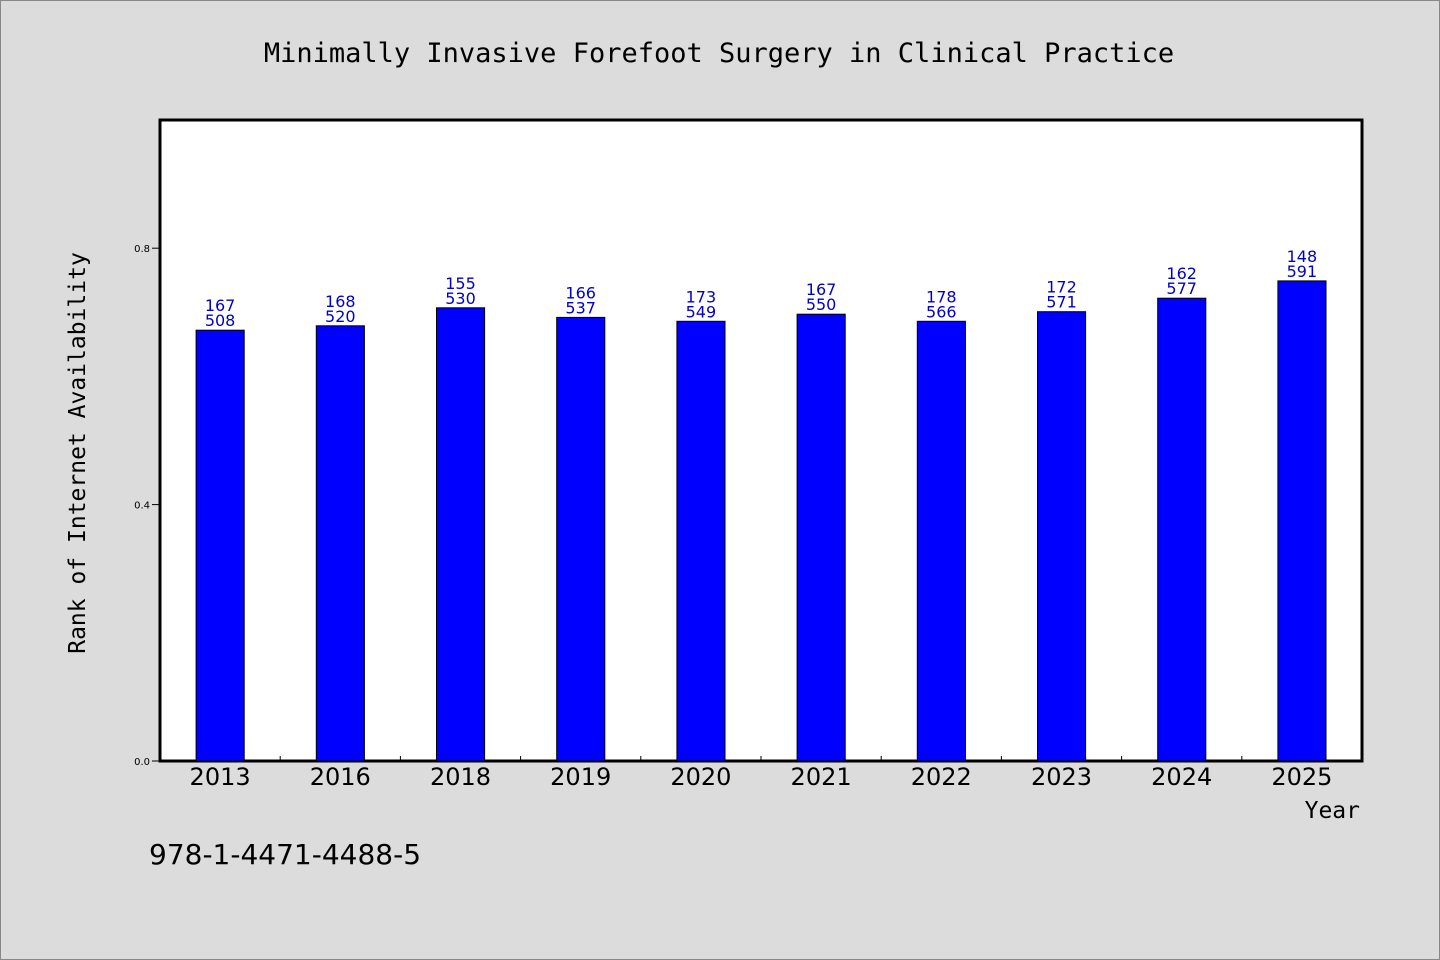 The image size is (1440, 960). Describe the element at coordinates (340, 543) in the screenshot. I see `bar-2016` at that location.